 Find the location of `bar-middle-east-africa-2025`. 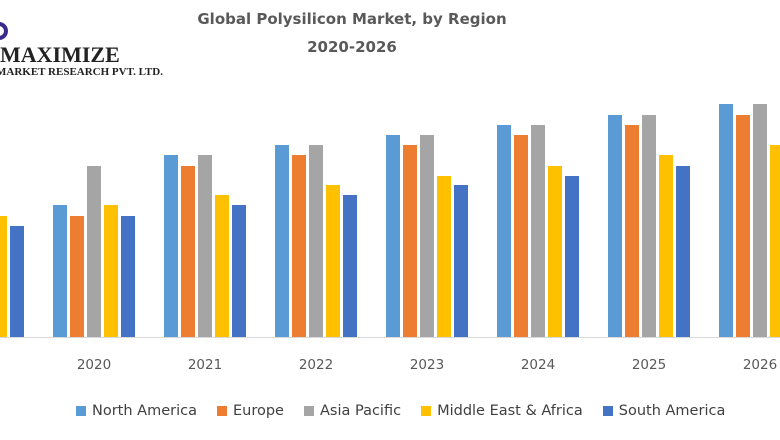

bar-middle-east-africa-2025 is located at coordinates (666, 246).